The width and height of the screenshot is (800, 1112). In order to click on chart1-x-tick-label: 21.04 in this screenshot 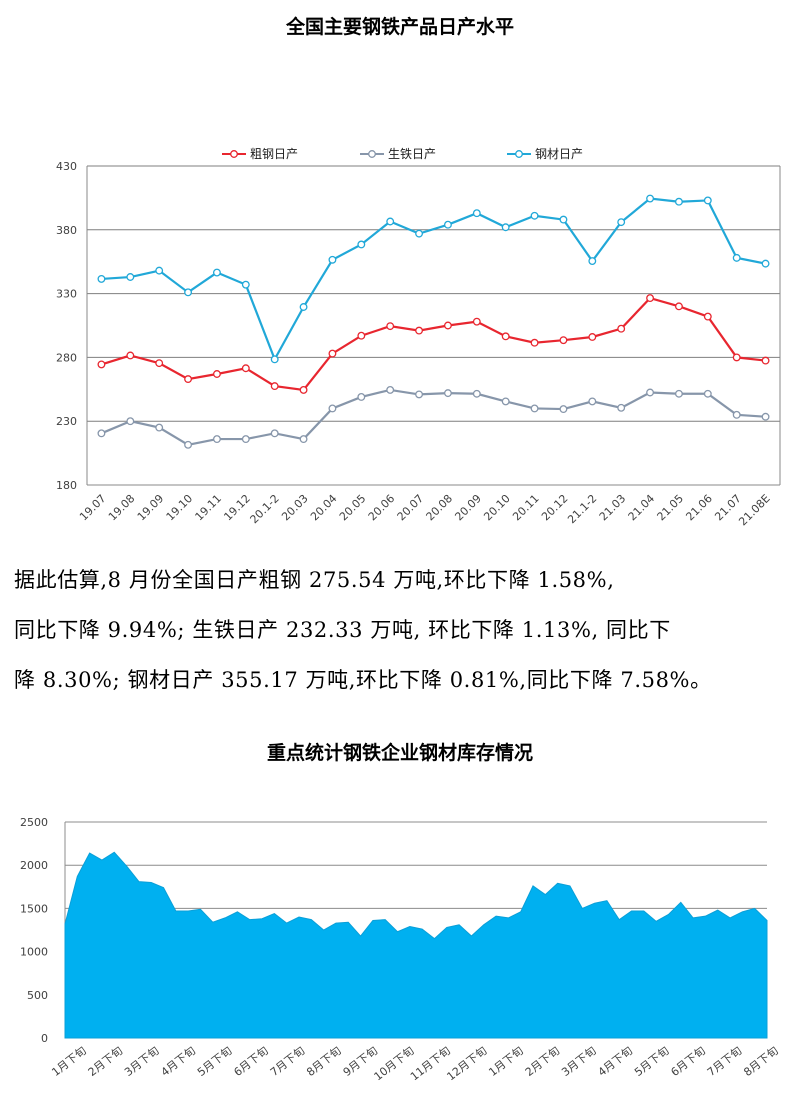, I will do `click(641, 507)`.